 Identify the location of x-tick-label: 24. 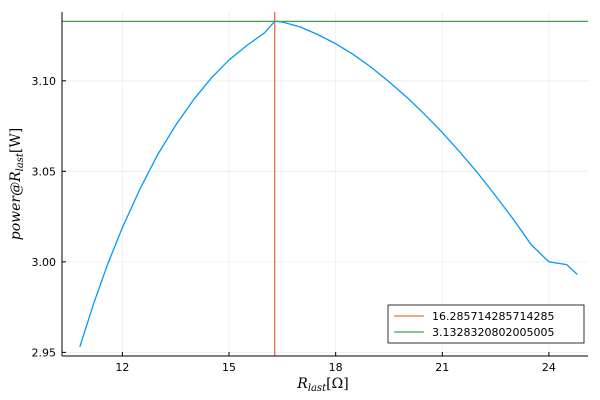
(549, 367).